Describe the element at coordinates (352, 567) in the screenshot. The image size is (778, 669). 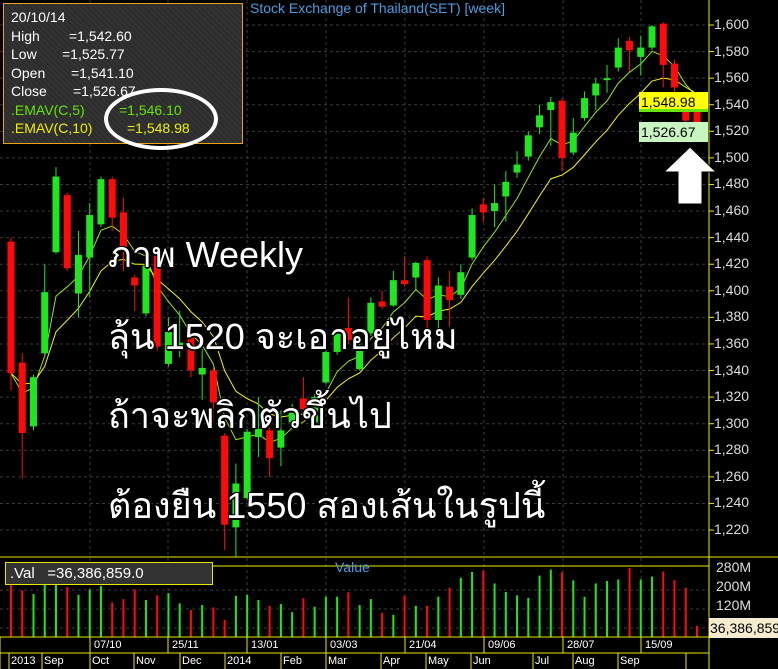
I see `volume-pane-title: Value` at that location.